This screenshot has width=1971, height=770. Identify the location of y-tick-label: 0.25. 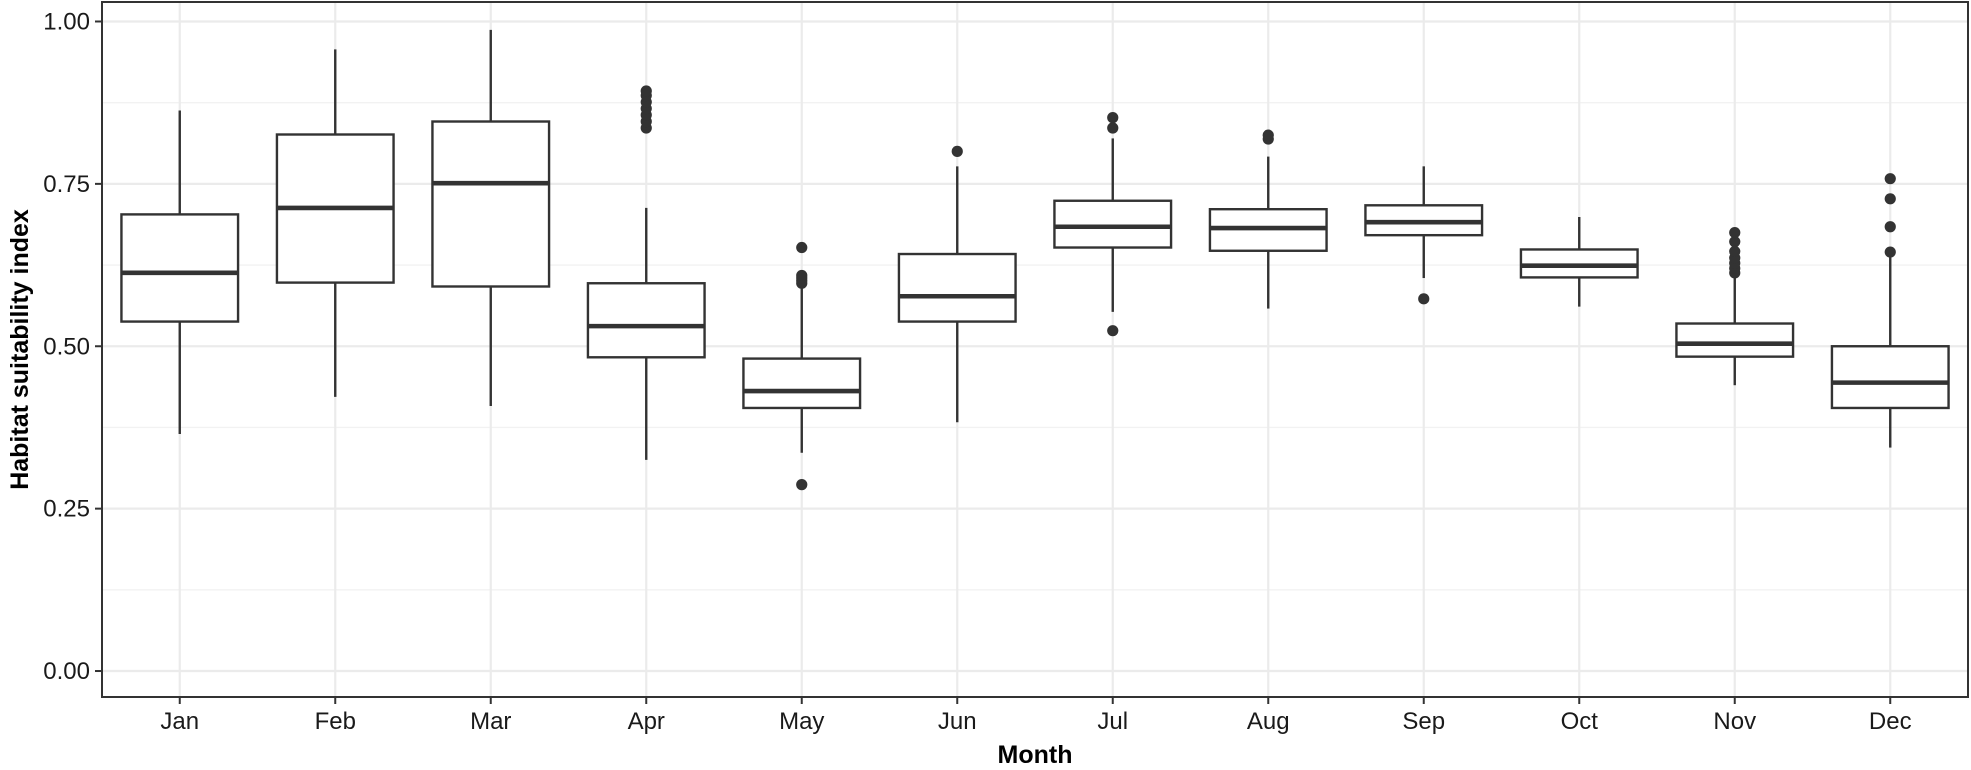
(66, 509).